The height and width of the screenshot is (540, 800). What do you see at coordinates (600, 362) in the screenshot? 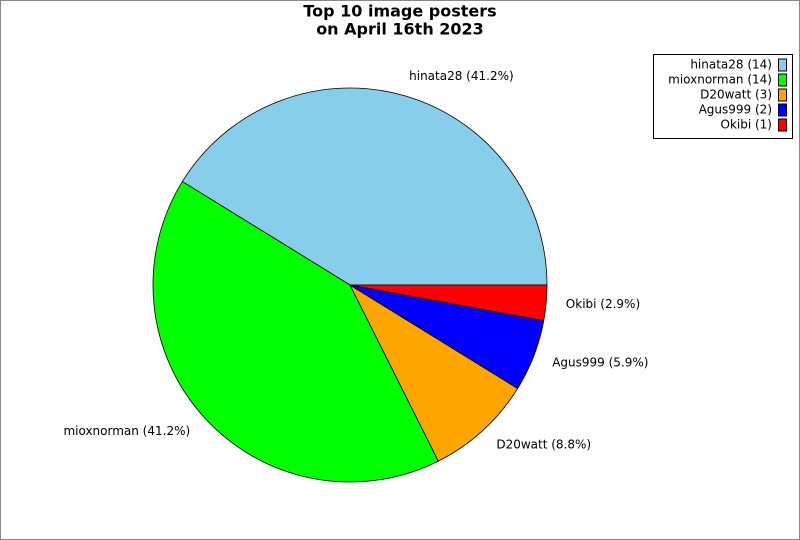
I see `slice-label: Agus999 (5.9%)` at bounding box center [600, 362].